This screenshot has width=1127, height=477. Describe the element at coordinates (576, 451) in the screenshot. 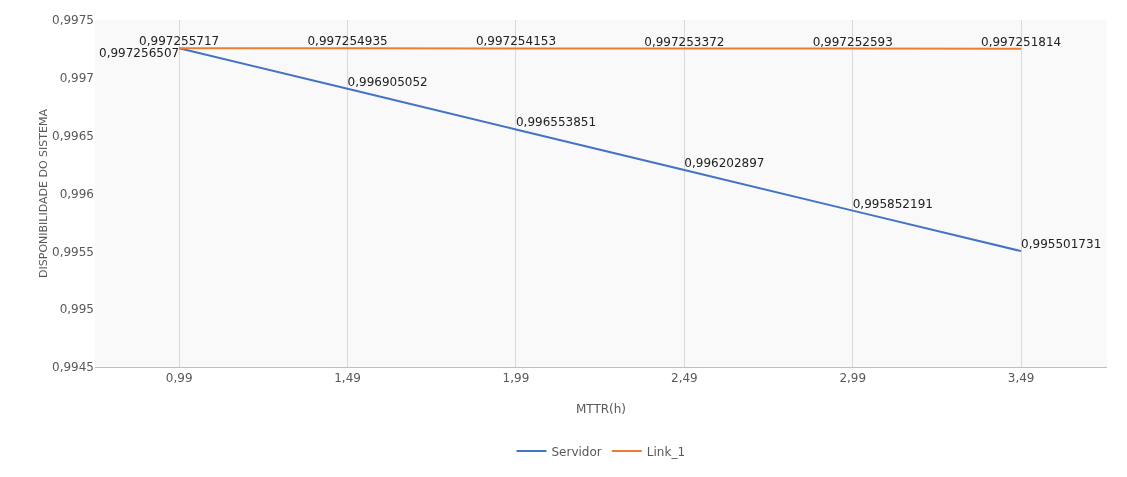

I see `legend-label: Servidor` at that location.